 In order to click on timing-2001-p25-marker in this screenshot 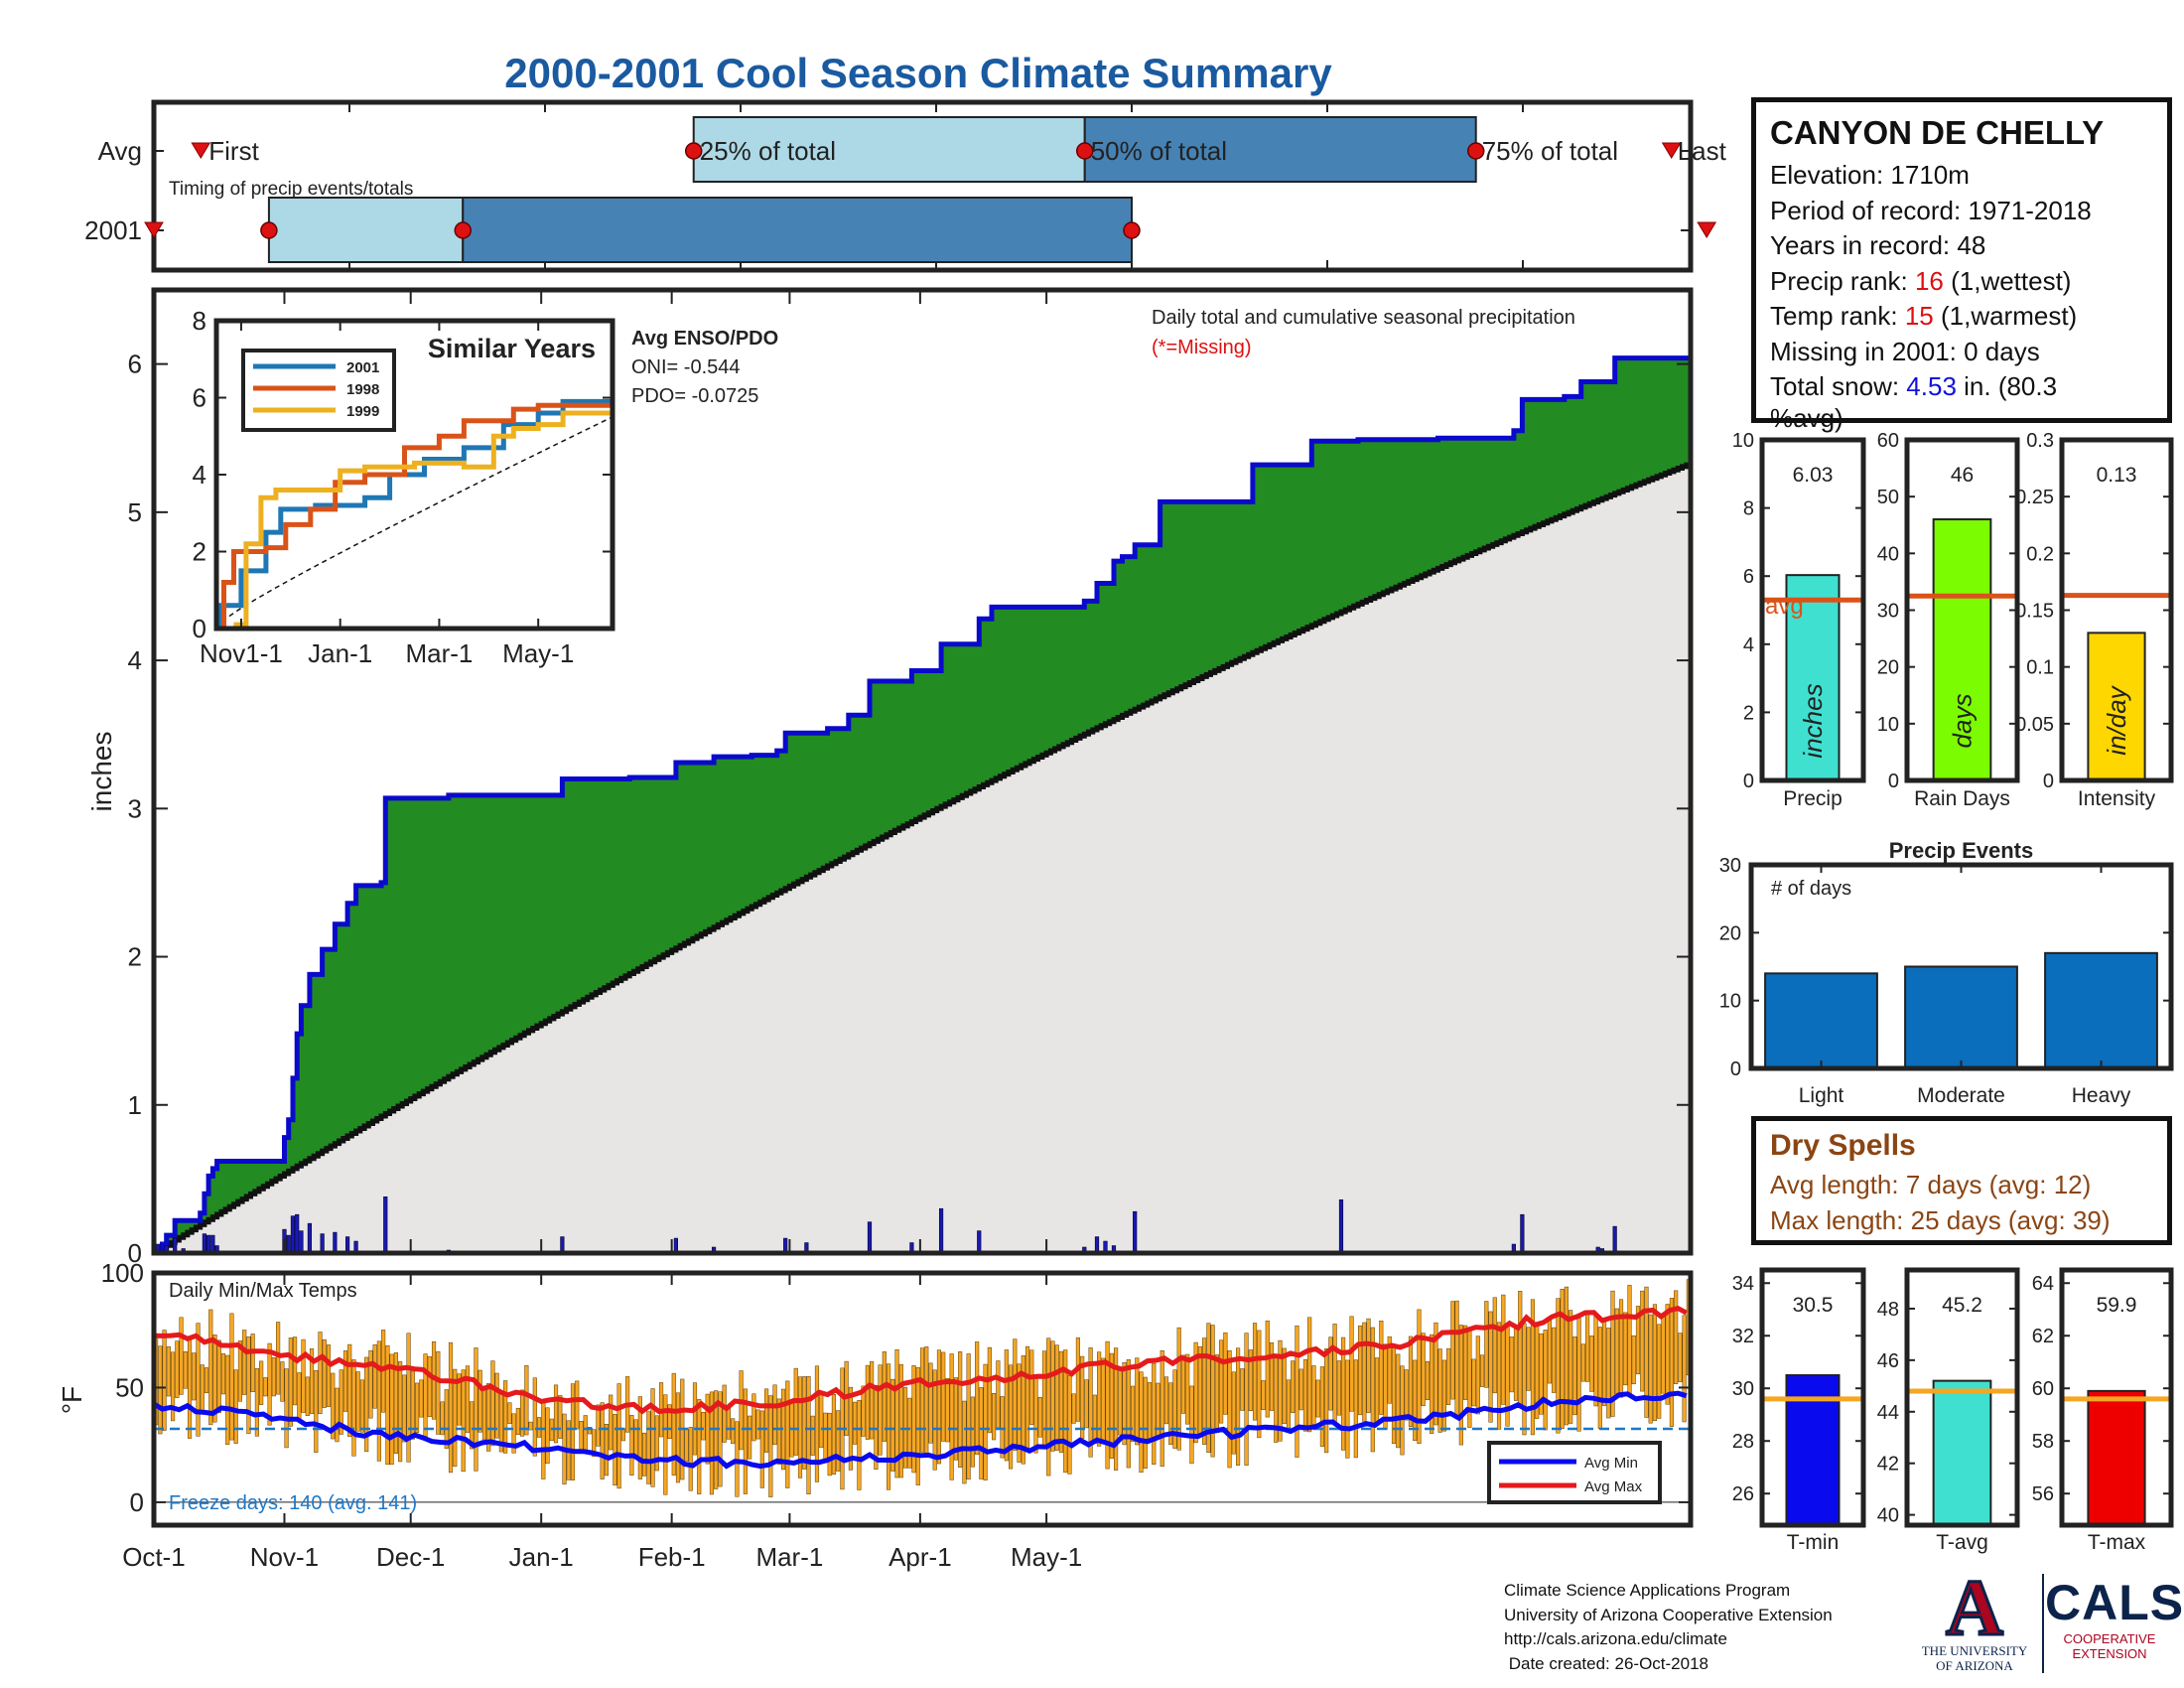, I will do `click(269, 230)`.